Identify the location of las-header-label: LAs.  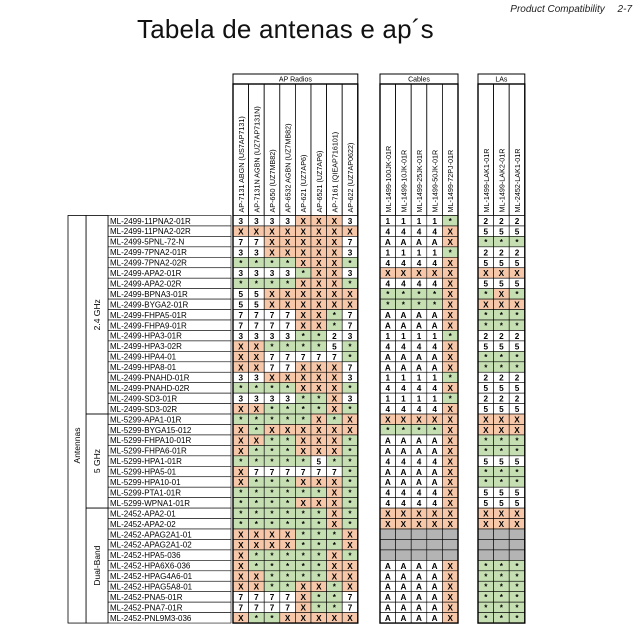
(501, 80).